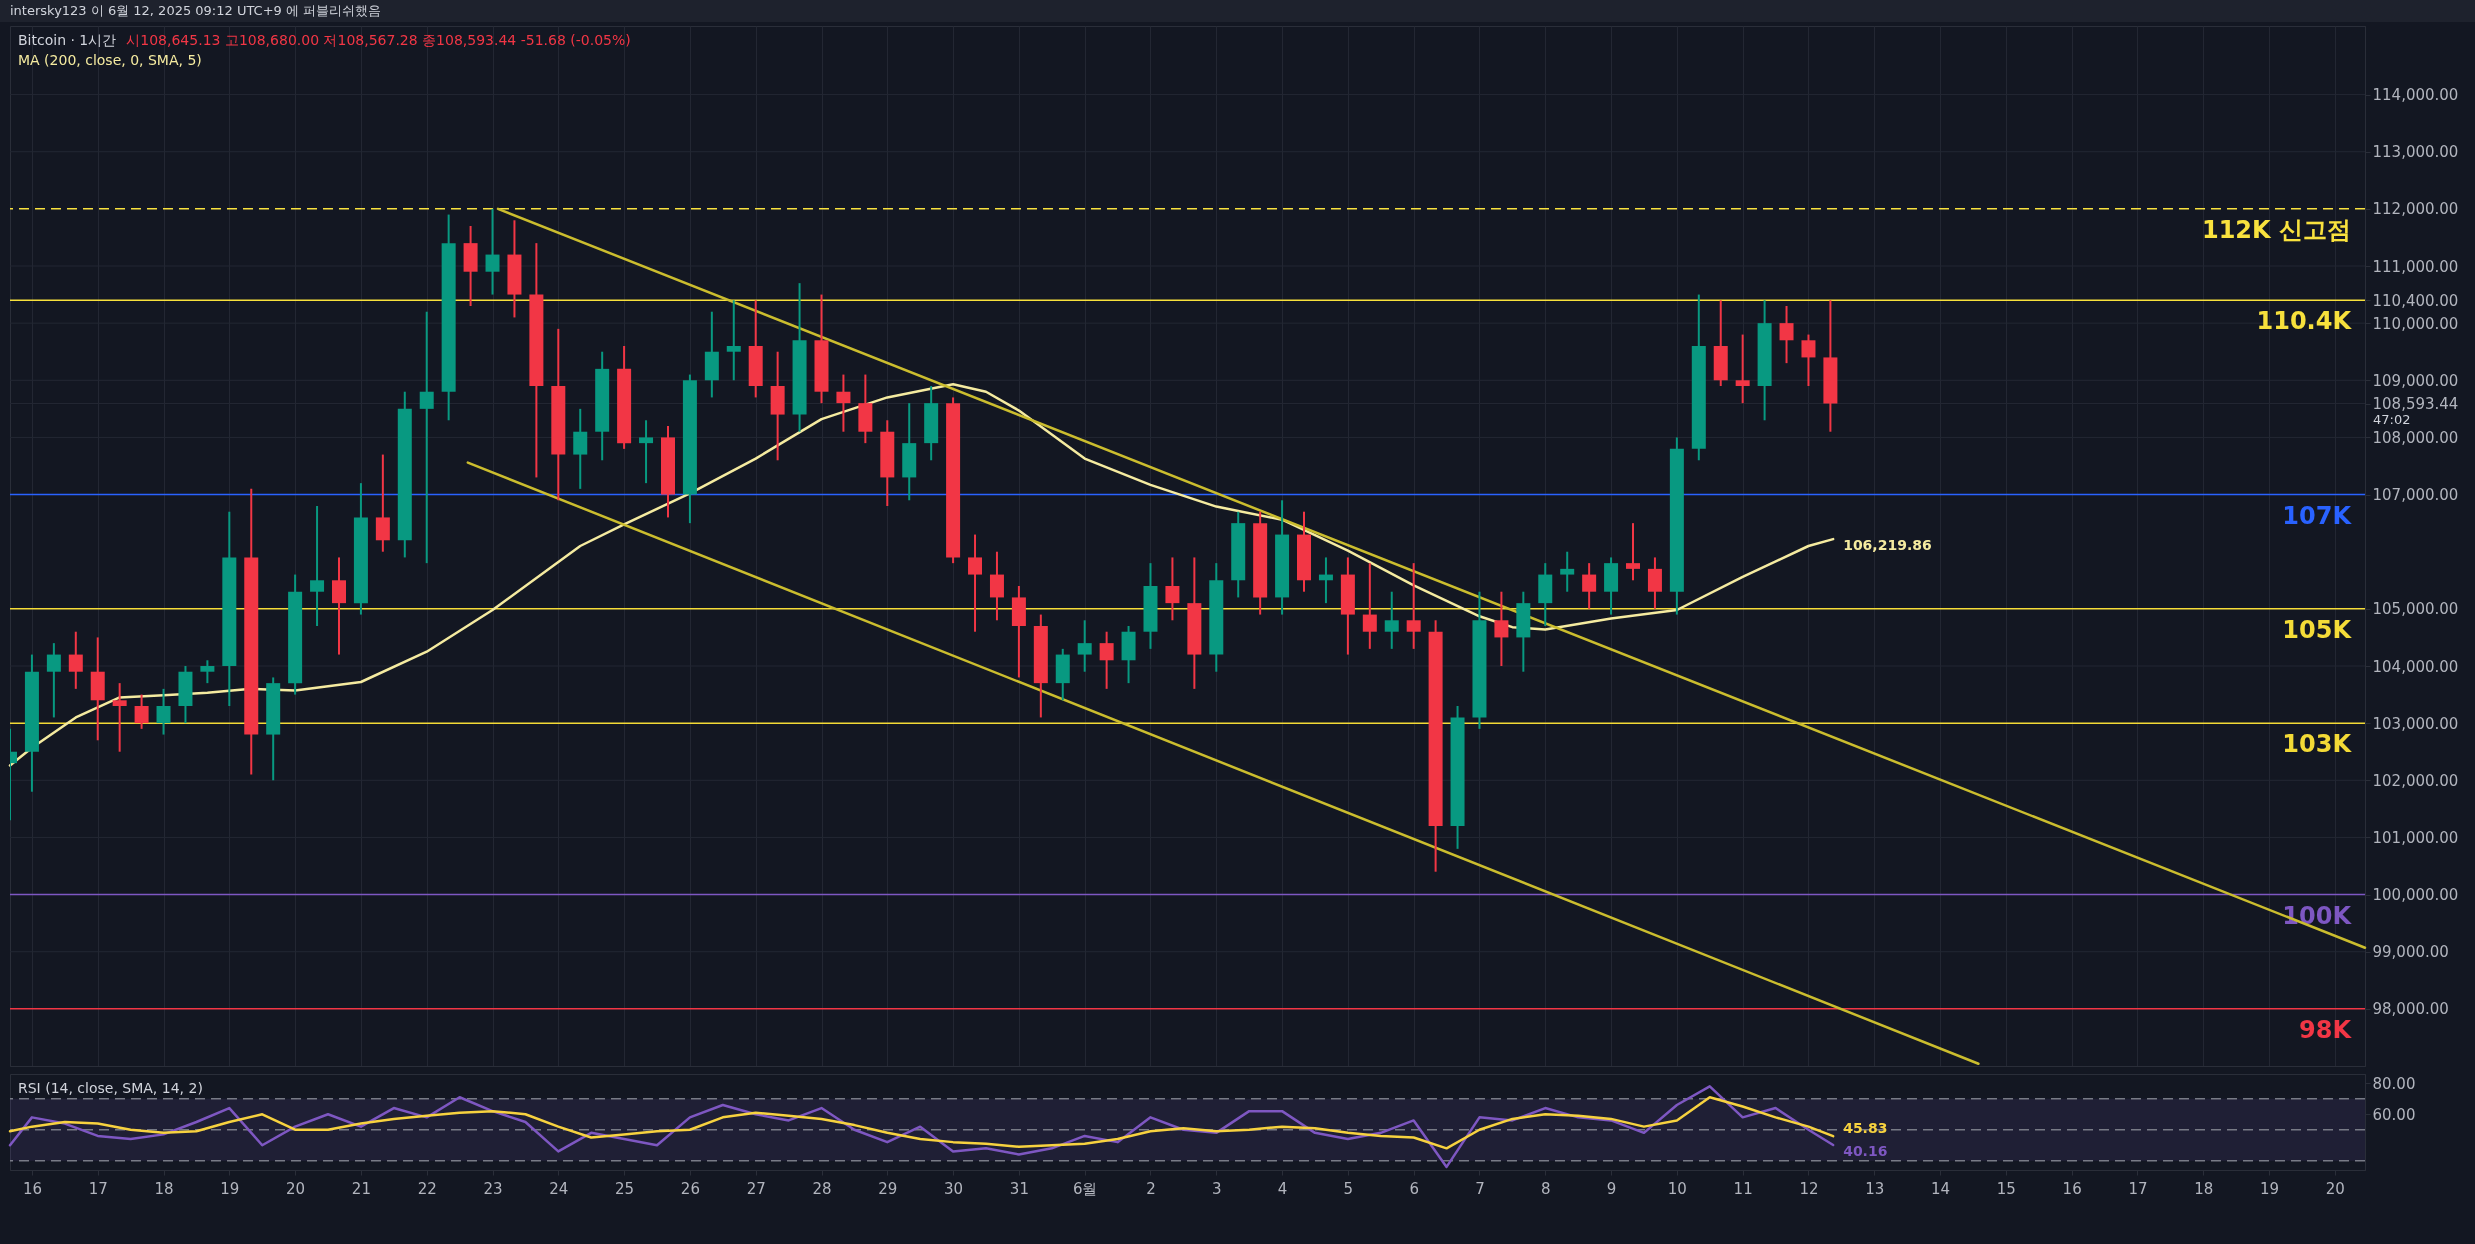 Image resolution: width=2475 pixels, height=1244 pixels. I want to click on x-tick-label: 17, so click(98, 1188).